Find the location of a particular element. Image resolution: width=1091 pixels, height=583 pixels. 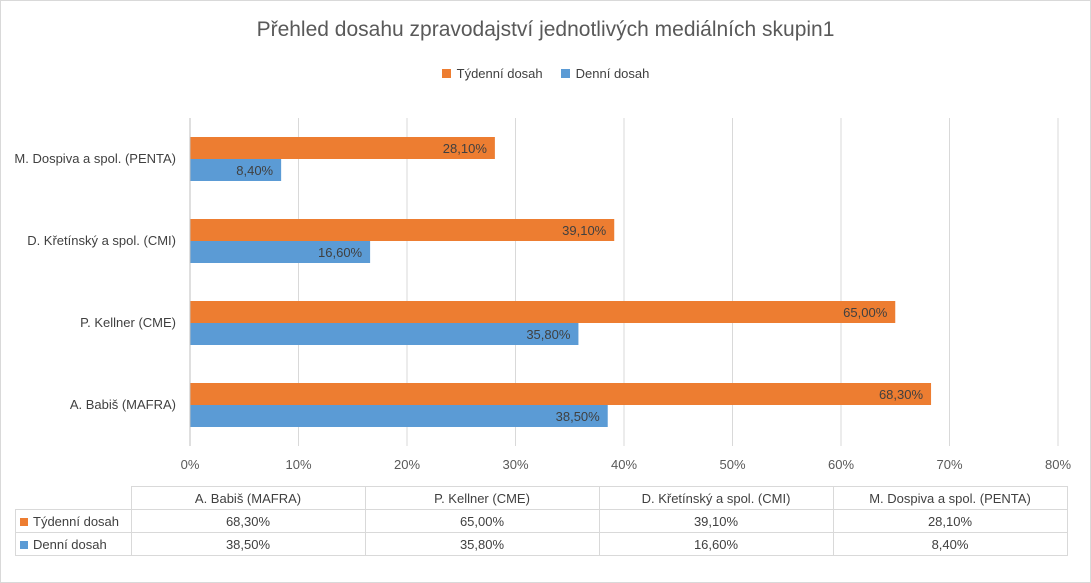

x-tick-label: 60% is located at coordinates (841, 464).